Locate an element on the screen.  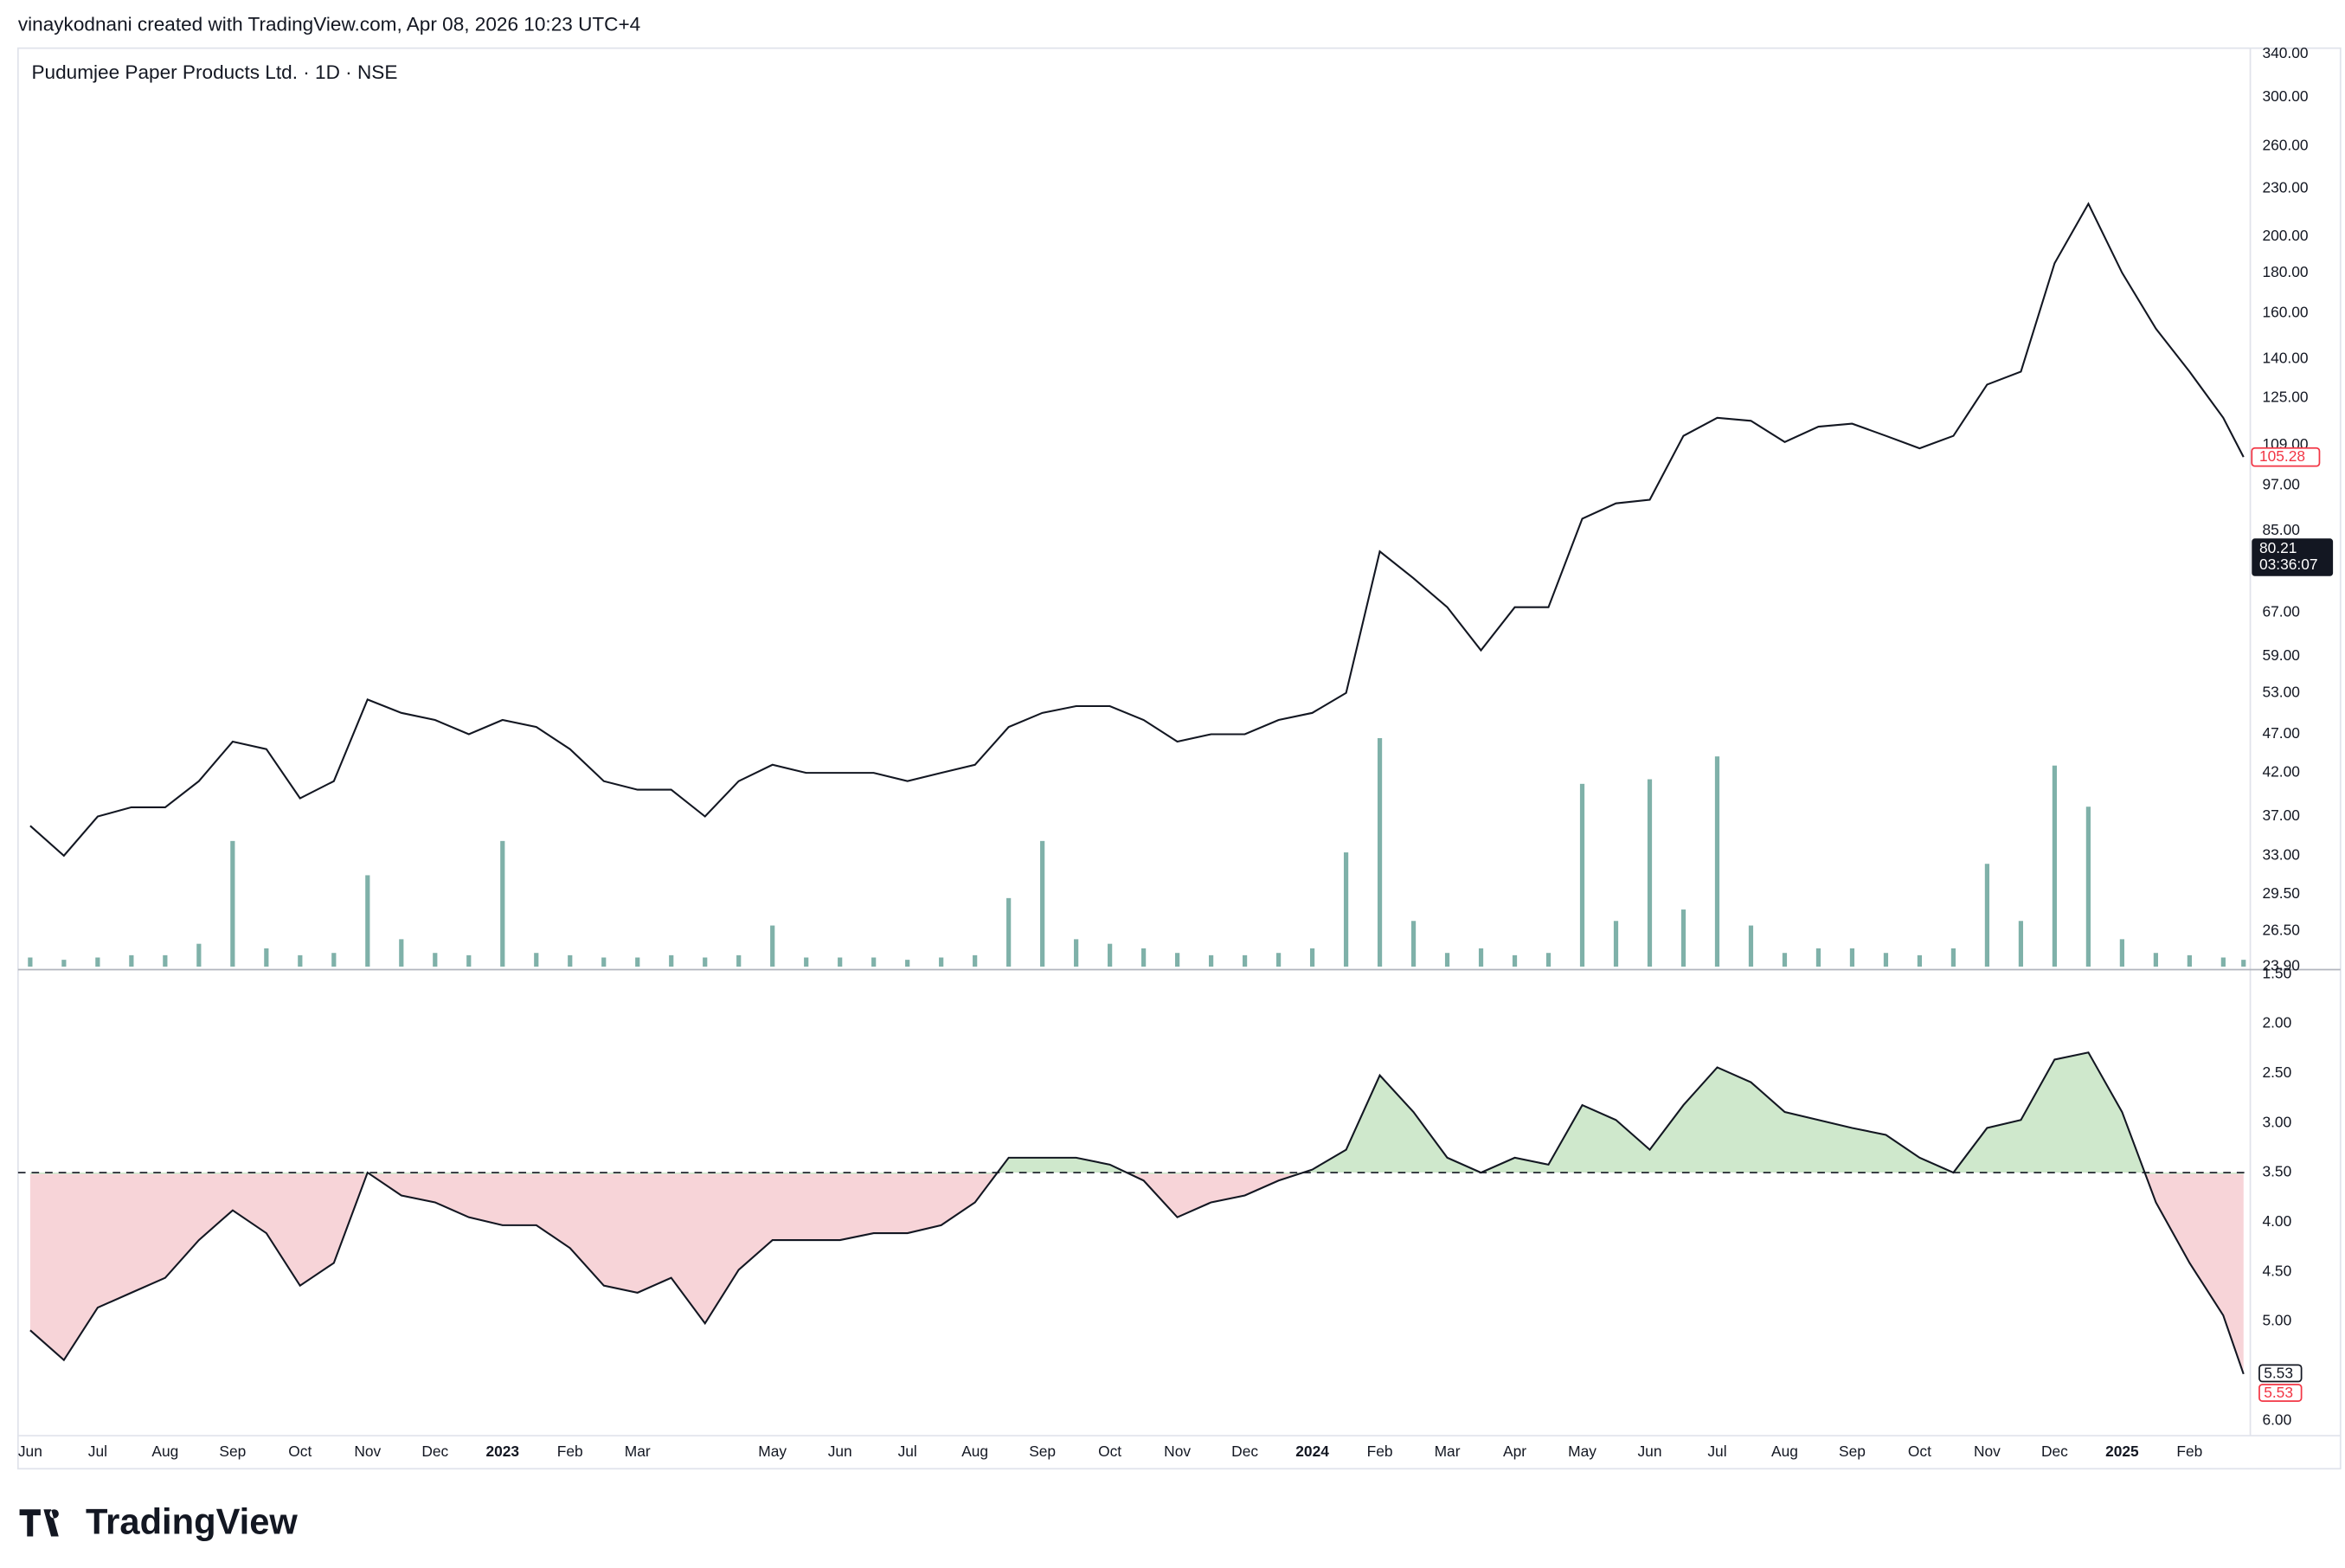
x-tick-label: Feb is located at coordinates (1380, 1451).